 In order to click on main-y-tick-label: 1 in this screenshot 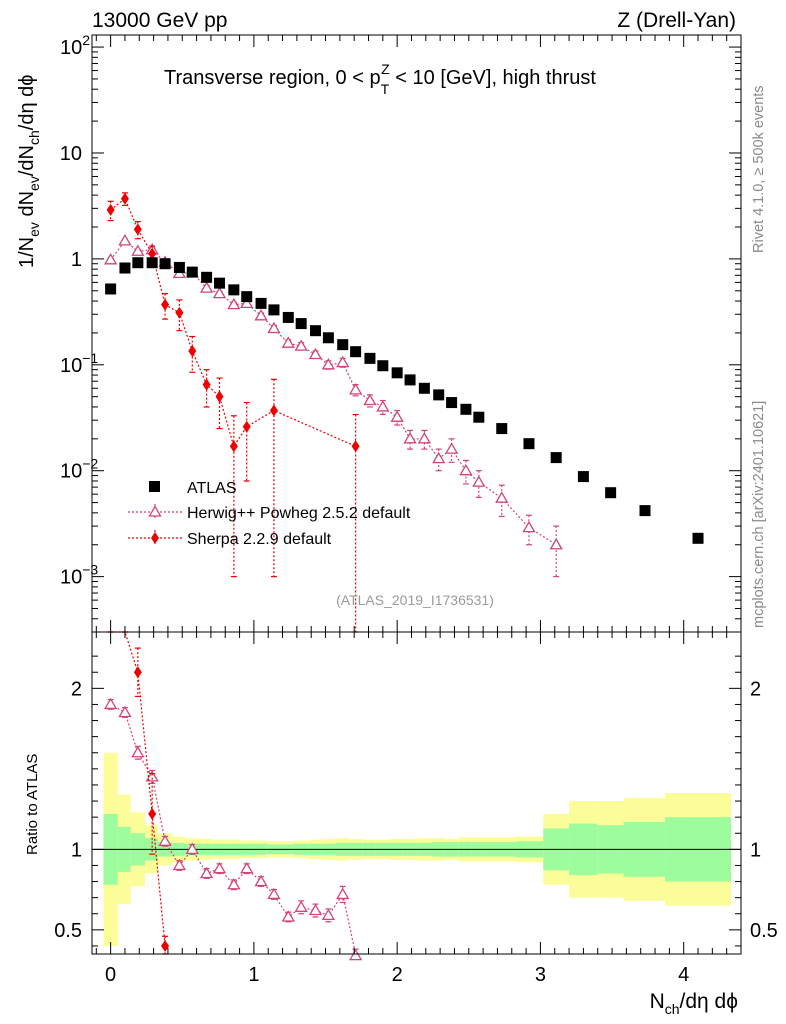, I will do `click(76, 260)`.